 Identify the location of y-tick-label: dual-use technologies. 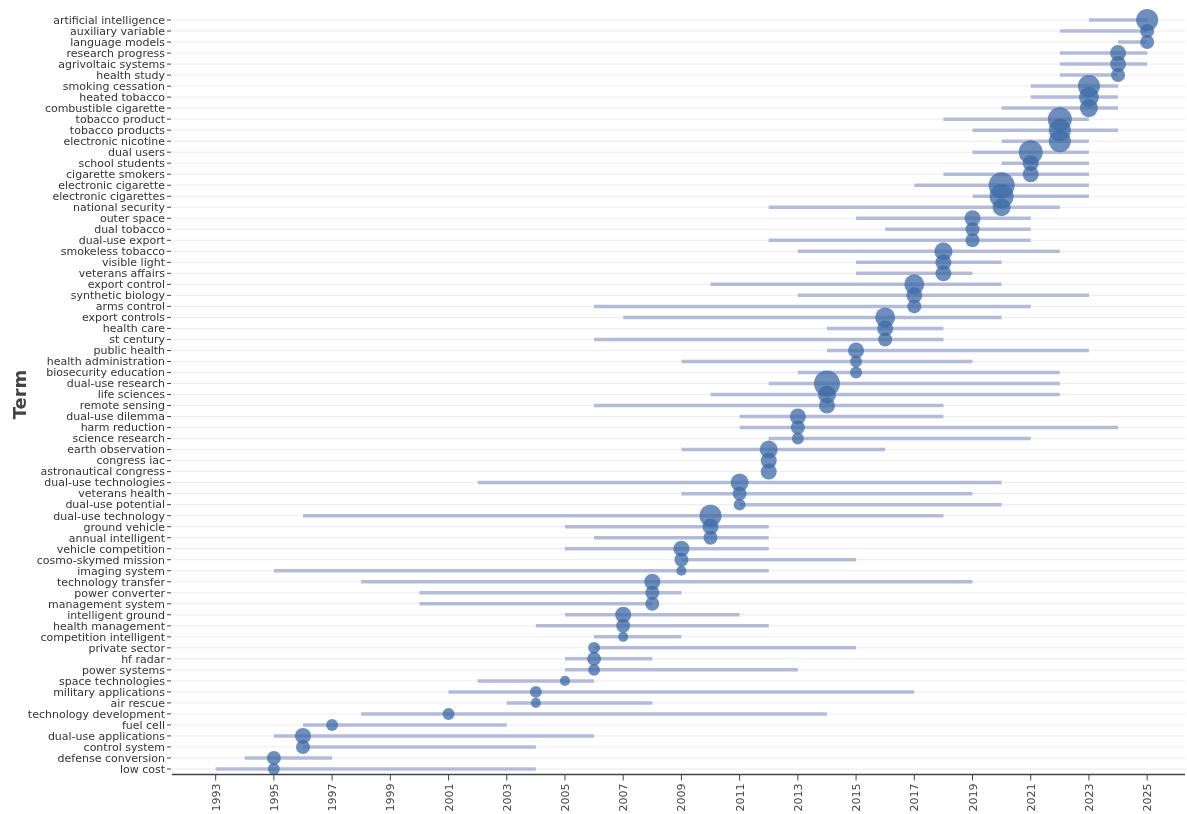
(105, 483).